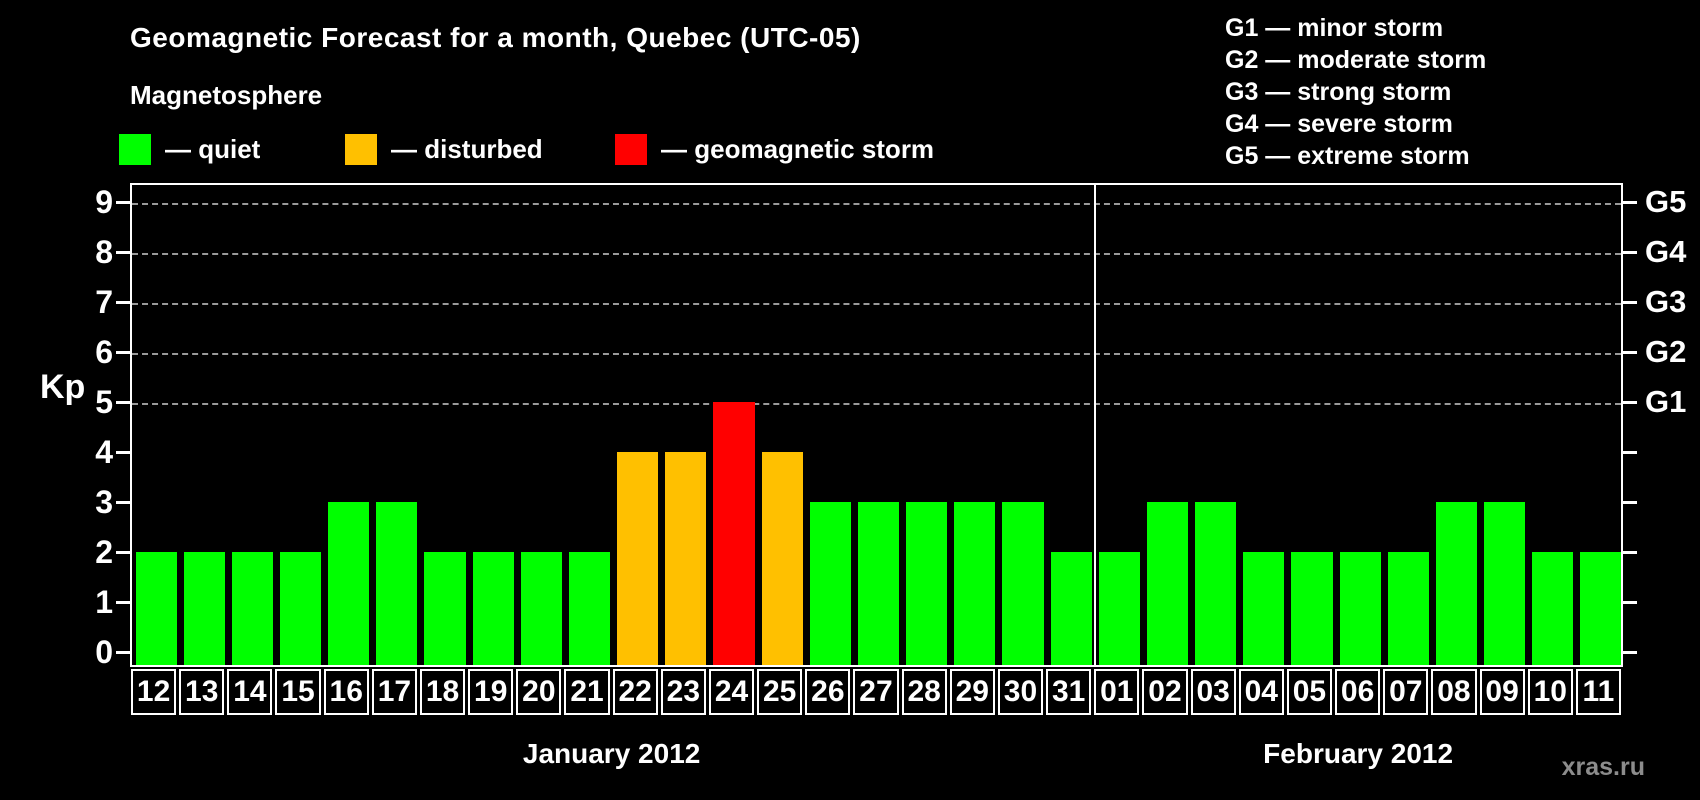 The image size is (1700, 800). Describe the element at coordinates (154, 692) in the screenshot. I see `date-cell: 12` at that location.